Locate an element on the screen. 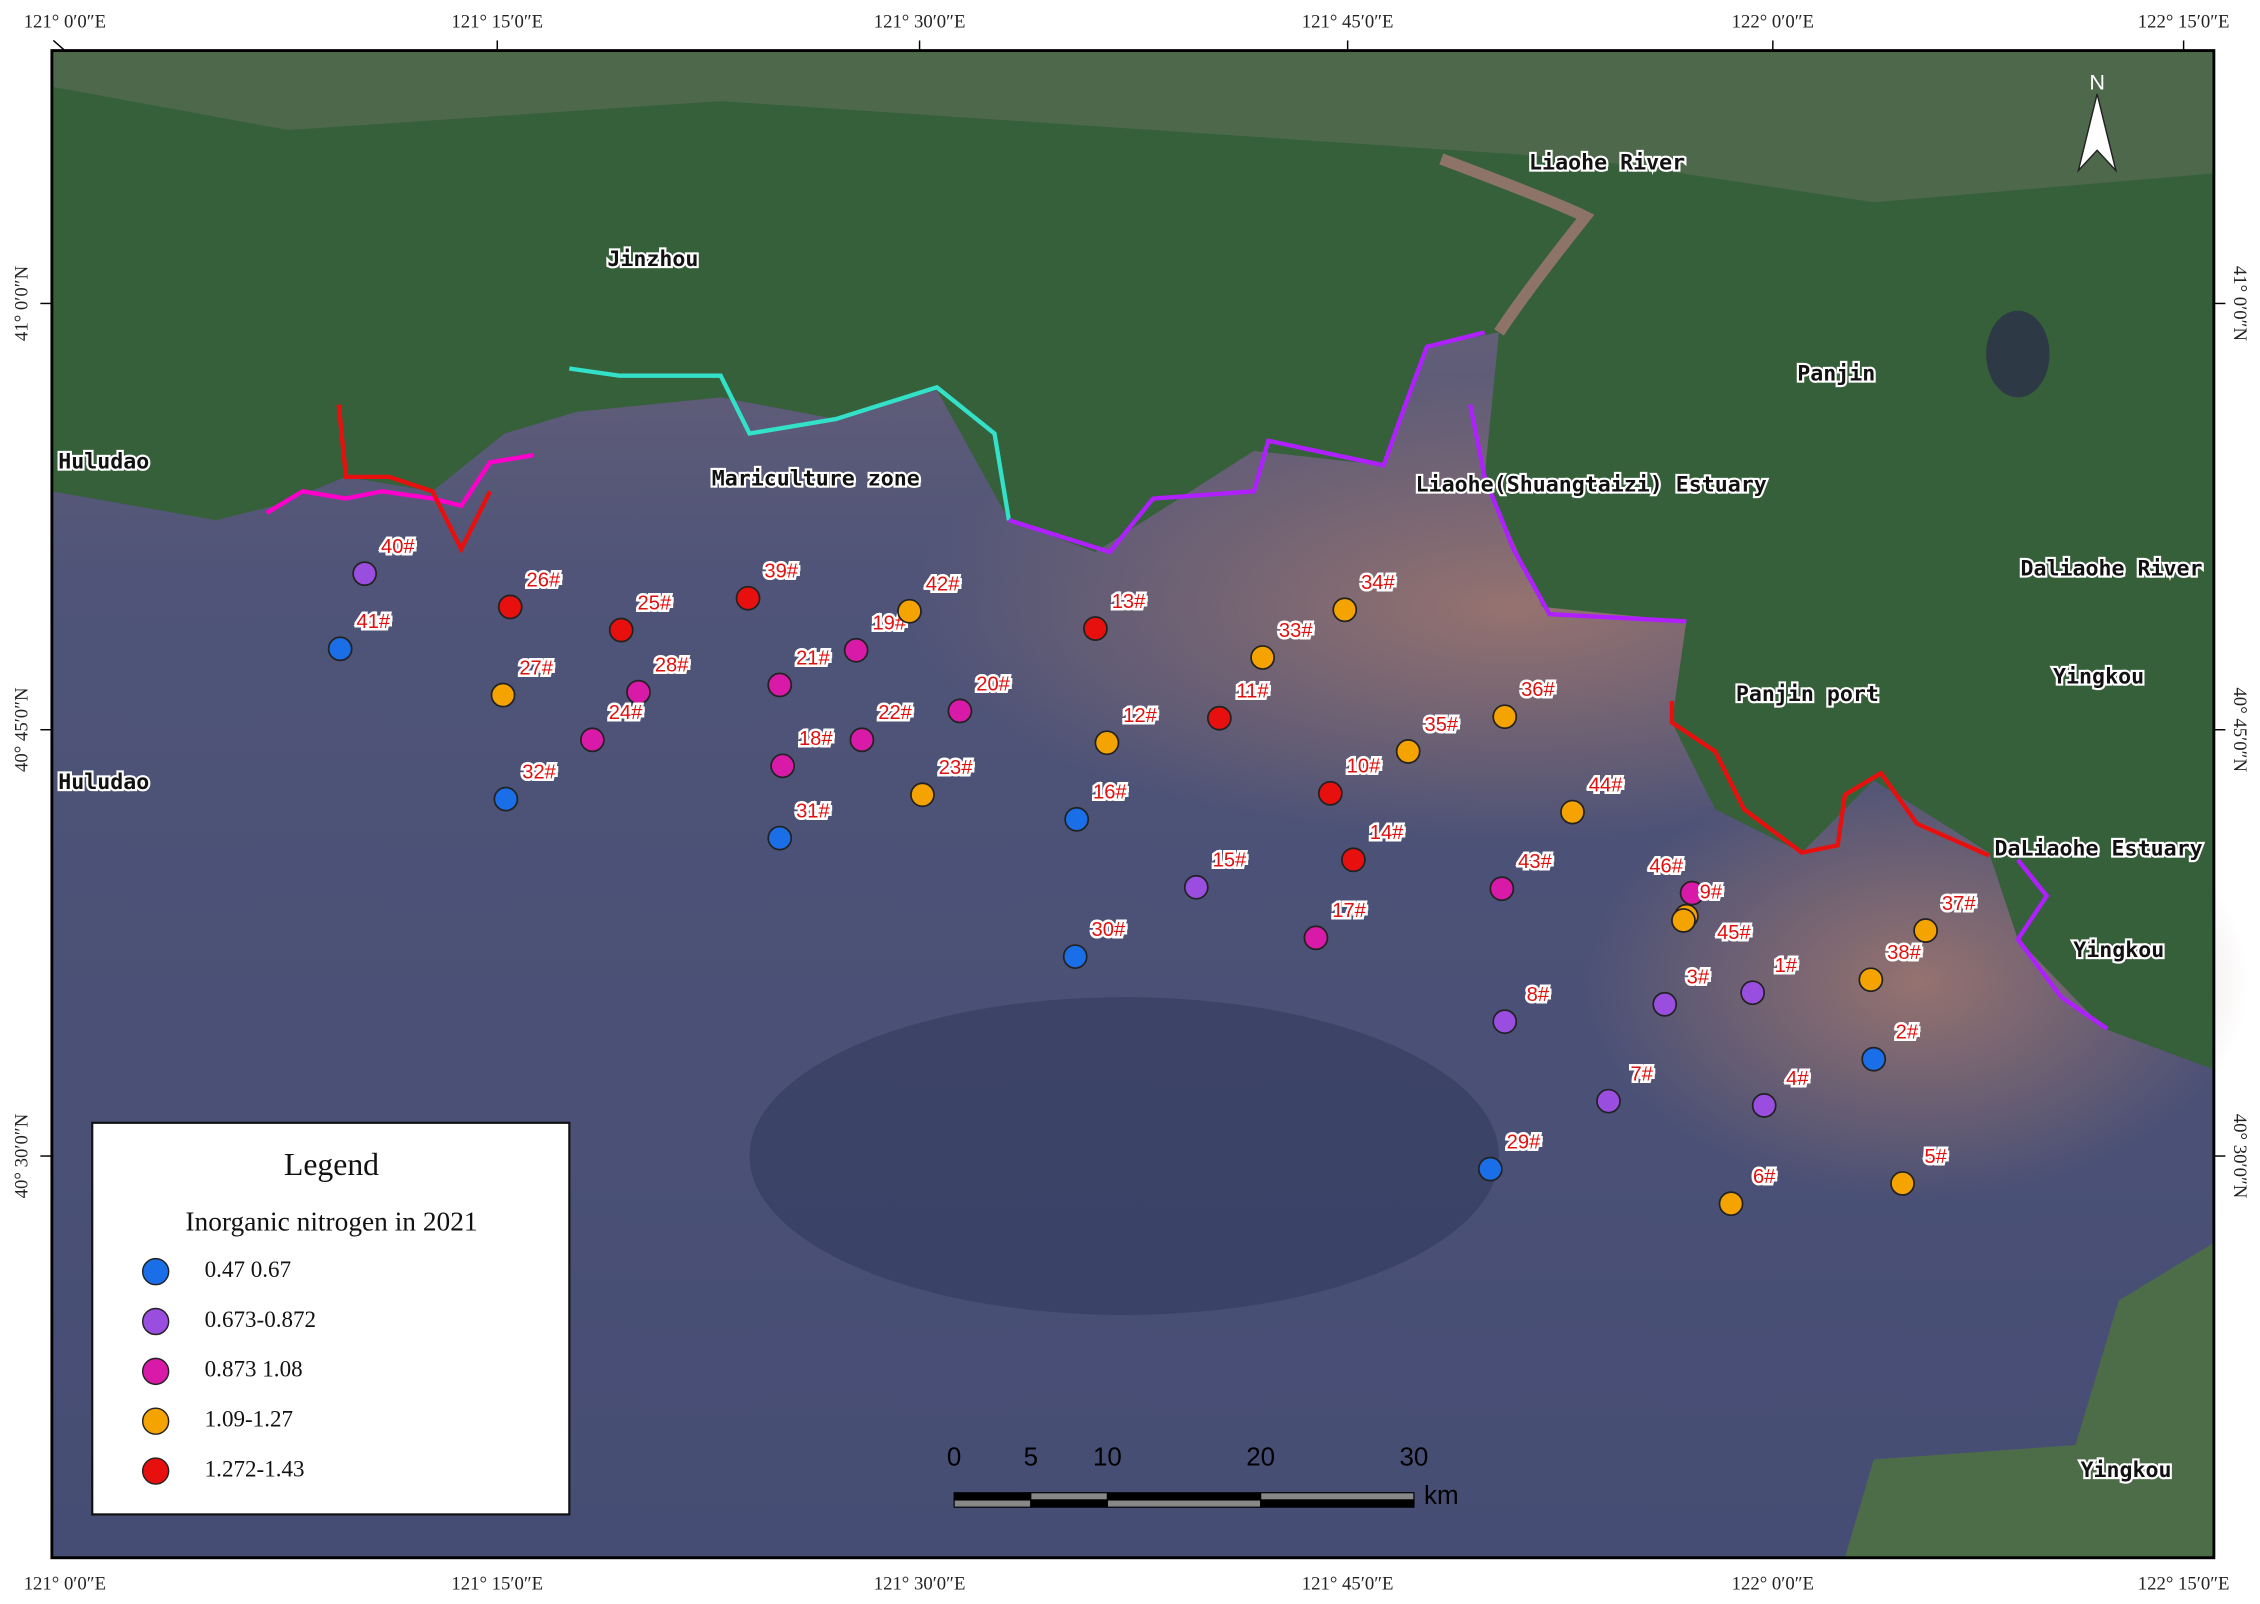  station-label: 22# is located at coordinates (895, 713).